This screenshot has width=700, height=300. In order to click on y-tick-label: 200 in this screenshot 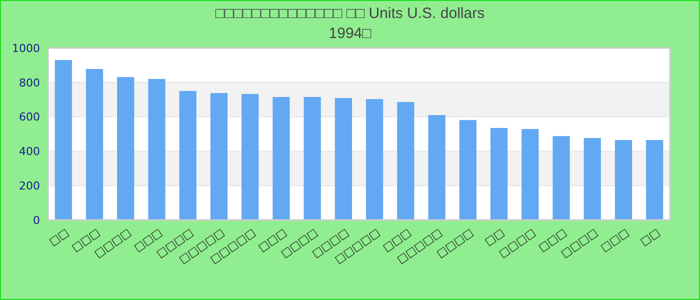, I will do `click(29, 185)`.